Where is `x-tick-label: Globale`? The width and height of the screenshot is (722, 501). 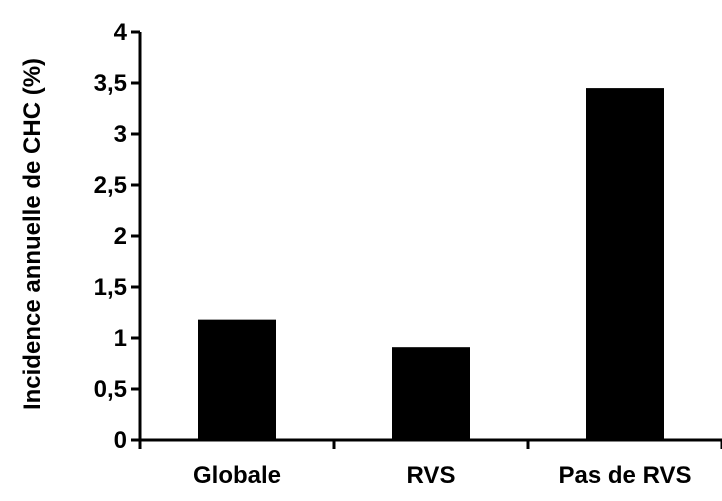
x-tick-label: Globale is located at coordinates (237, 475).